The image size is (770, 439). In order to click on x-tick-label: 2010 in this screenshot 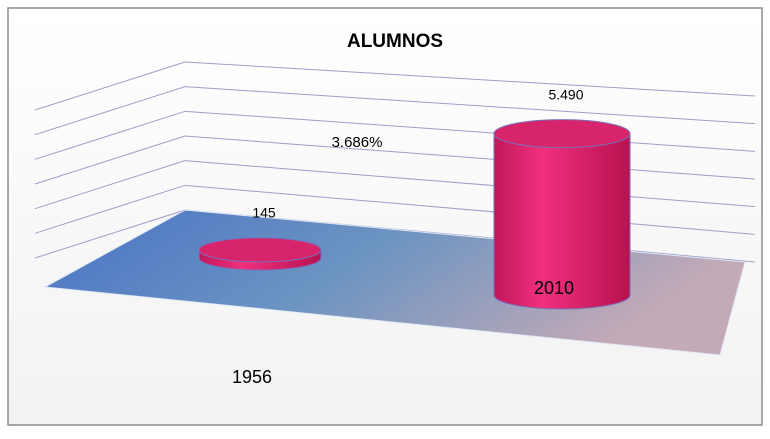, I will do `click(554, 288)`.